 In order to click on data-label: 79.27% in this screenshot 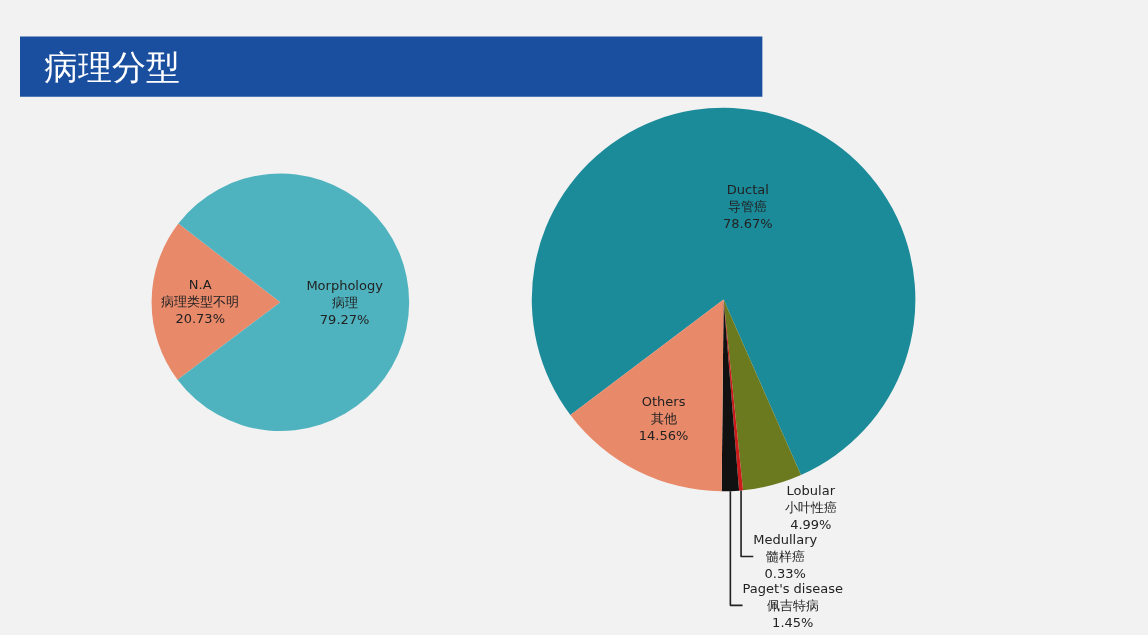, I will do `click(344, 319)`.